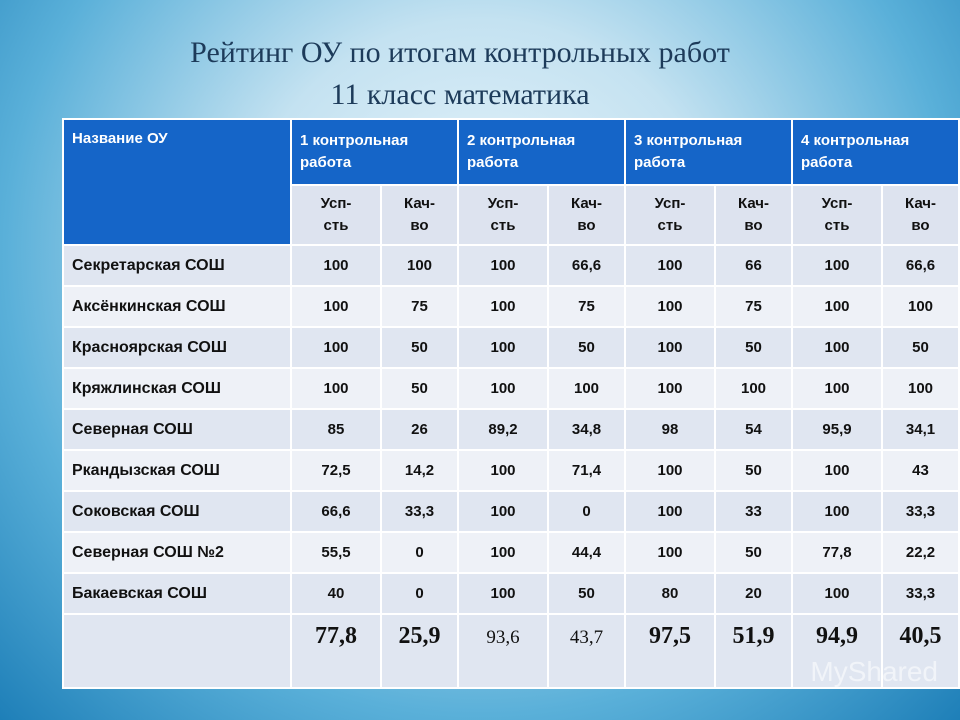 The width and height of the screenshot is (960, 720). Describe the element at coordinates (586, 651) in the screenshot. I see `total-value-cell: 43,7` at that location.